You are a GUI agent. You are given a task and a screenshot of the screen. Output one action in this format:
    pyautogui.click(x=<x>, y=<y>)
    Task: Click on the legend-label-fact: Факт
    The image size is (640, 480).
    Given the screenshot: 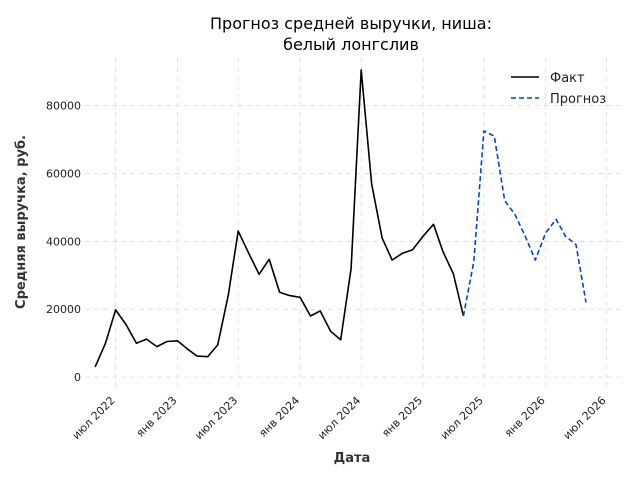 What is the action you would take?
    pyautogui.click(x=567, y=78)
    